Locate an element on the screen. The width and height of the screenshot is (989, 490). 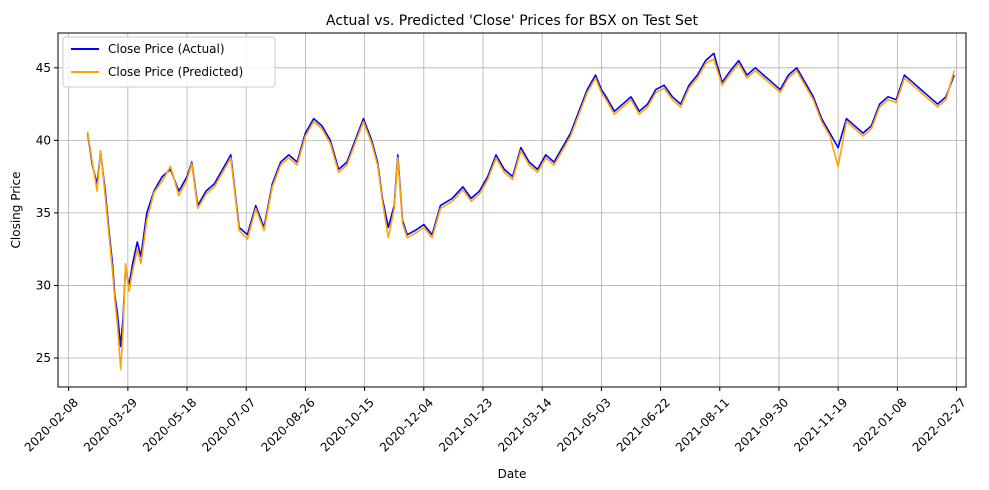
y-tick-label: 35 is located at coordinates (43, 213).